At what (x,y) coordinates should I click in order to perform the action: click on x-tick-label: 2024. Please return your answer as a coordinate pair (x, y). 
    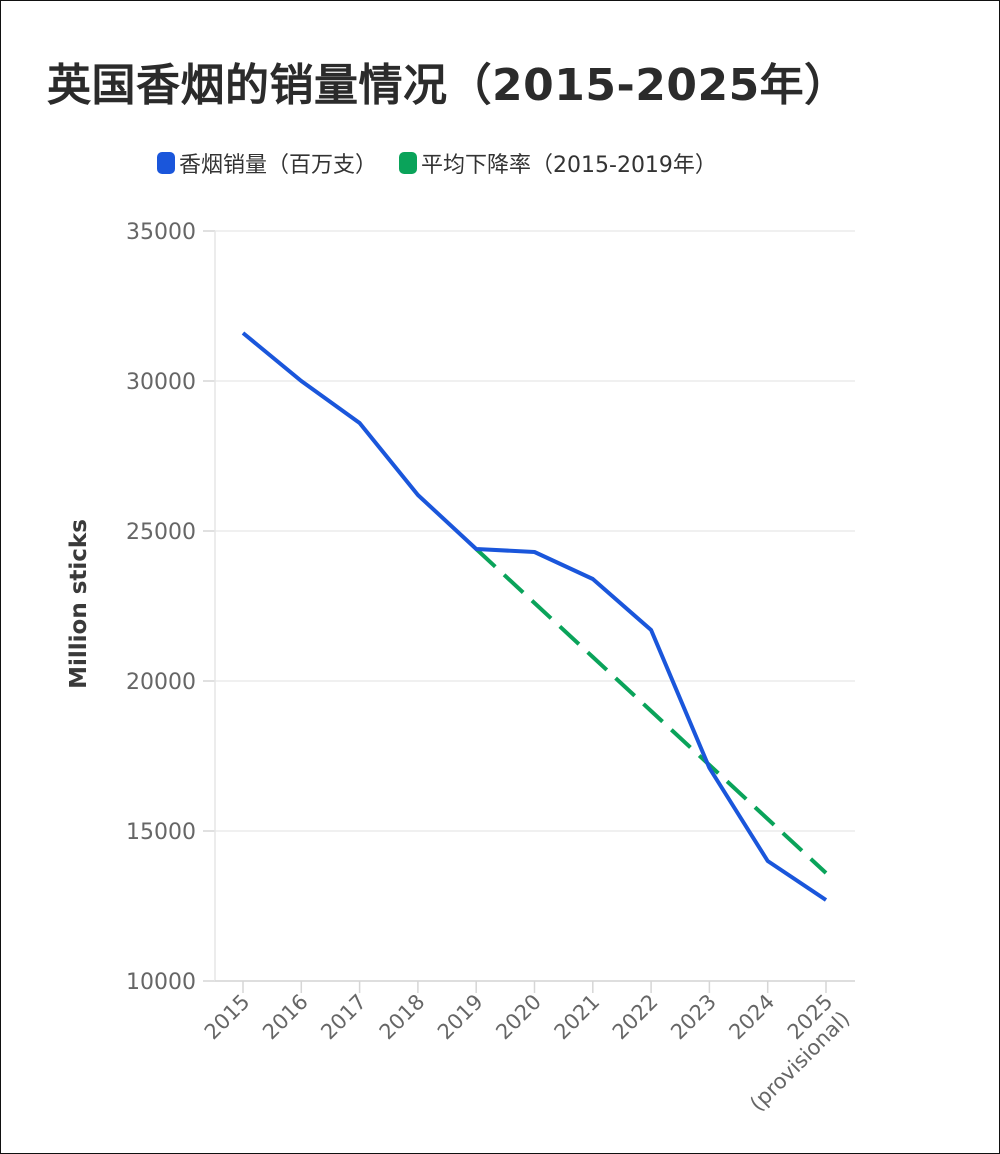
    Looking at the image, I should click on (751, 1017).